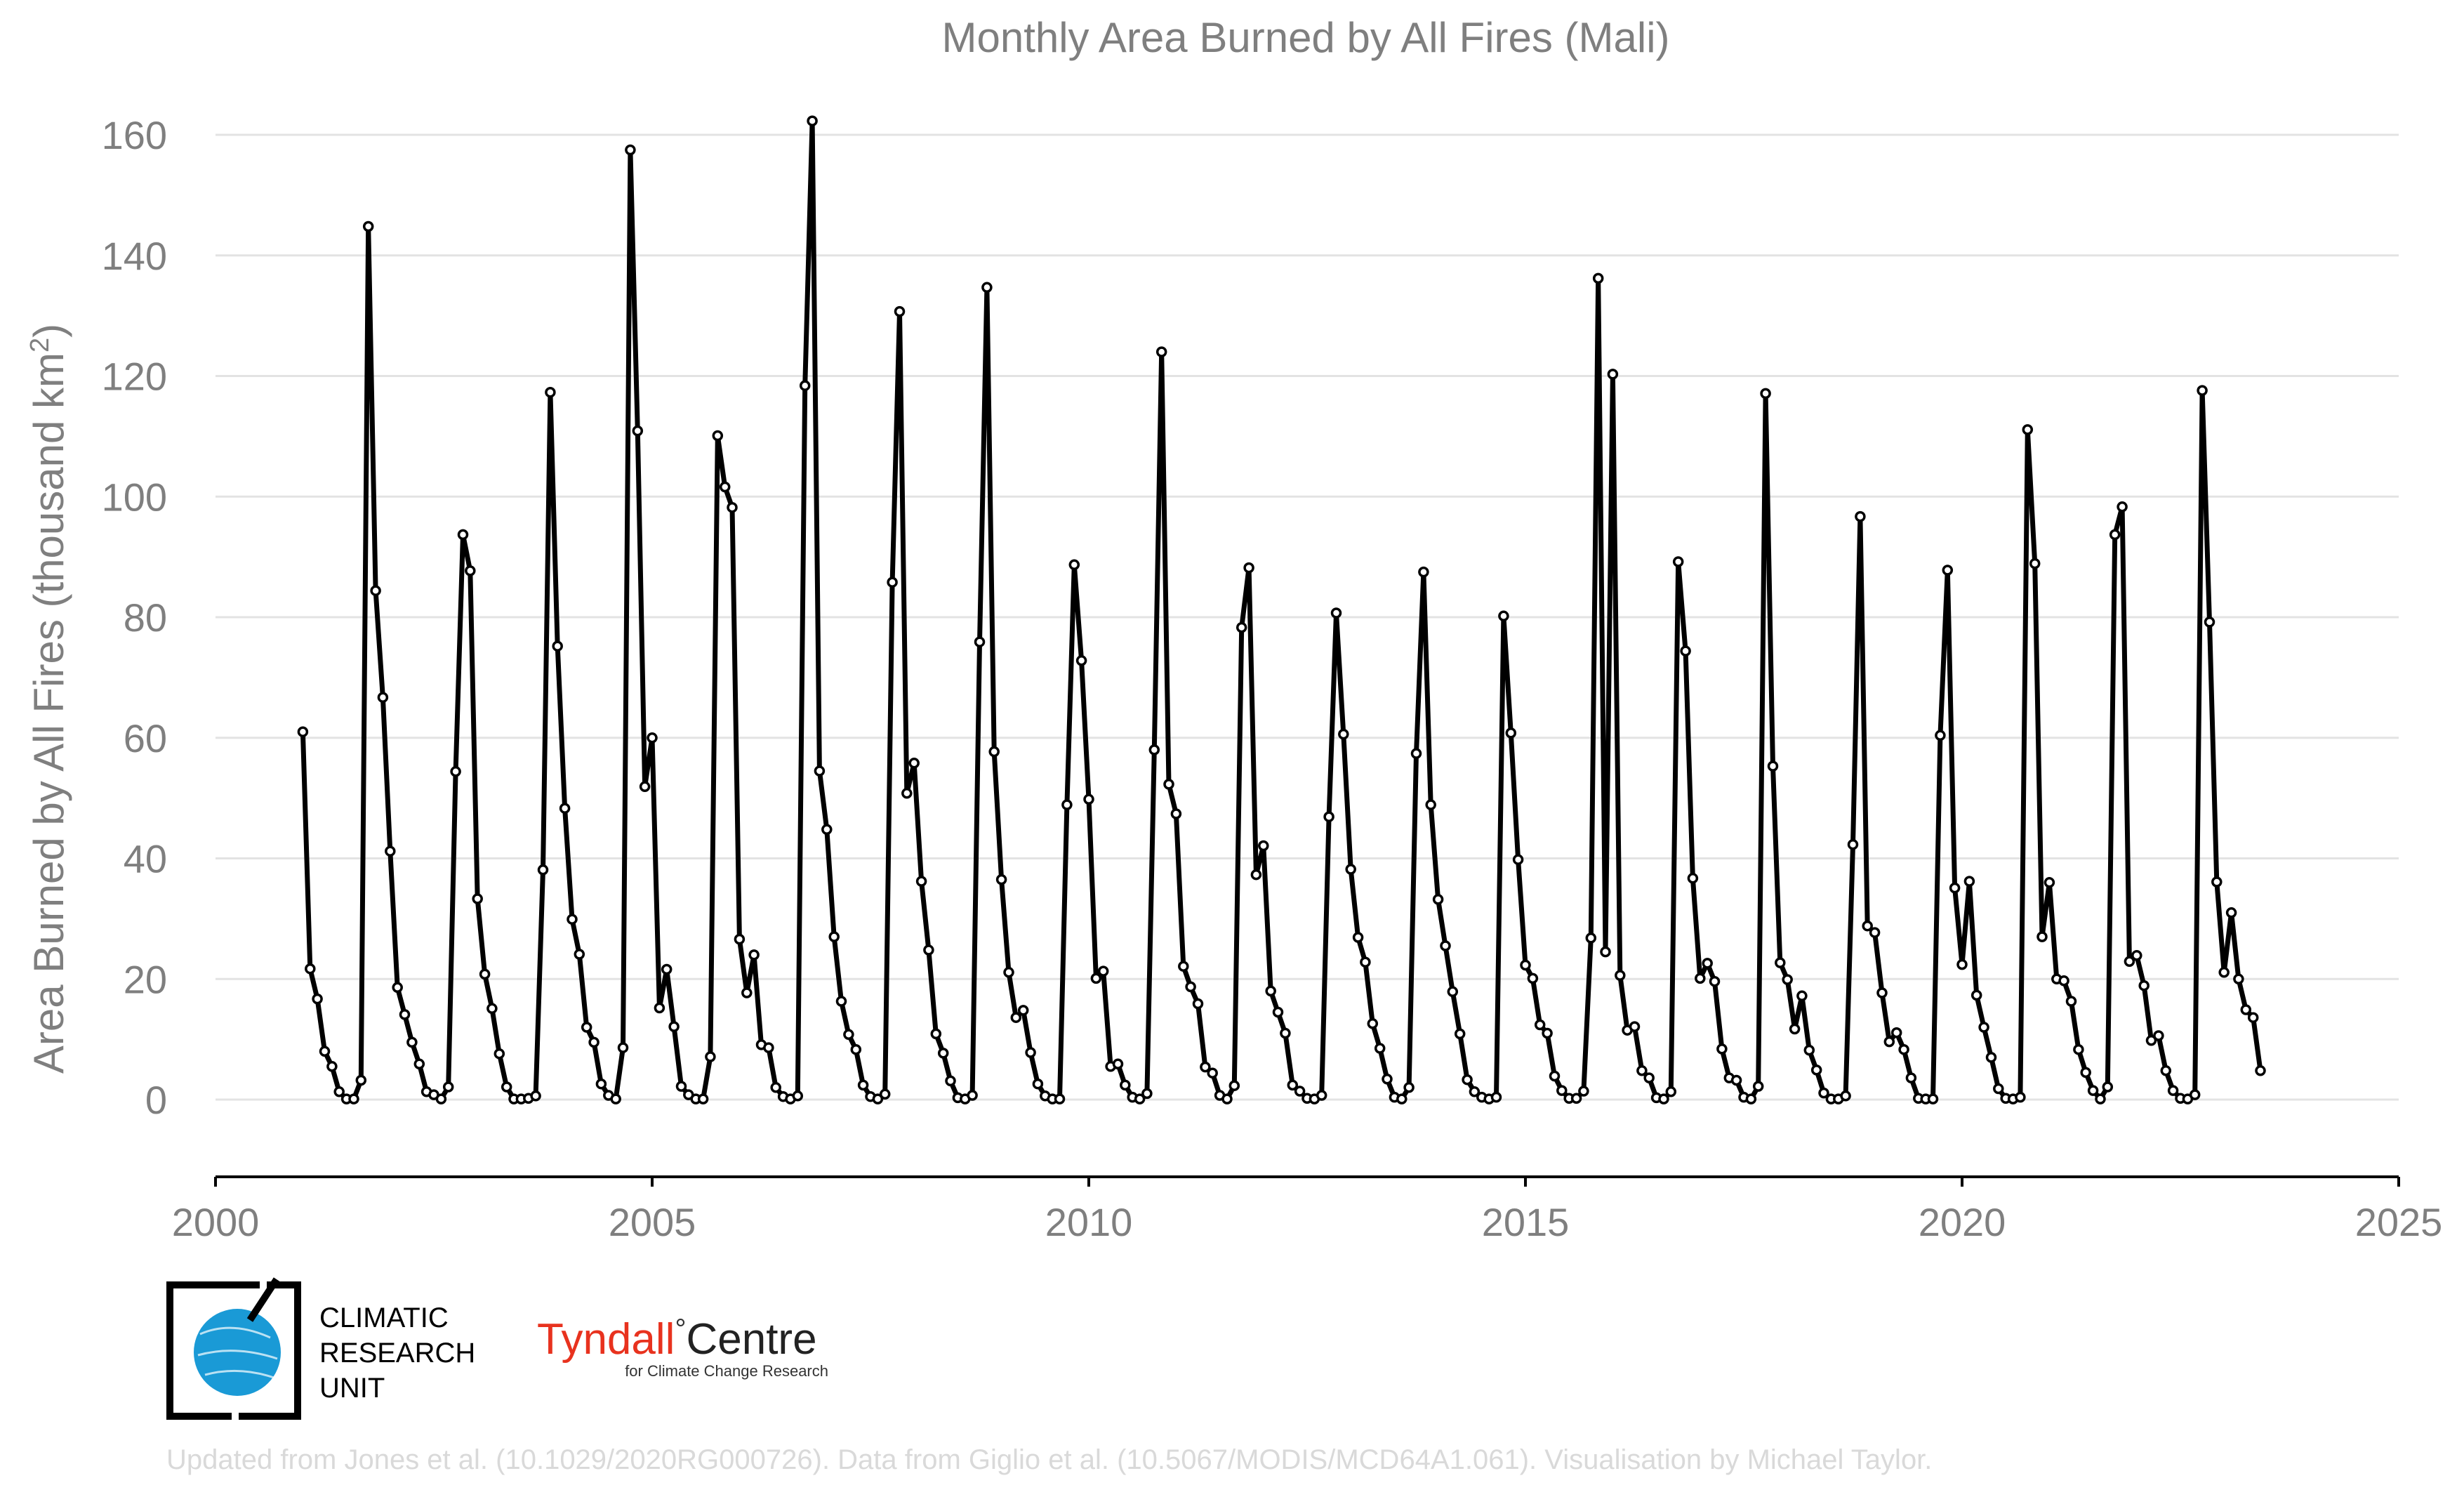  Describe the element at coordinates (146, 859) in the screenshot. I see `y-tick-label-40: 40` at that location.